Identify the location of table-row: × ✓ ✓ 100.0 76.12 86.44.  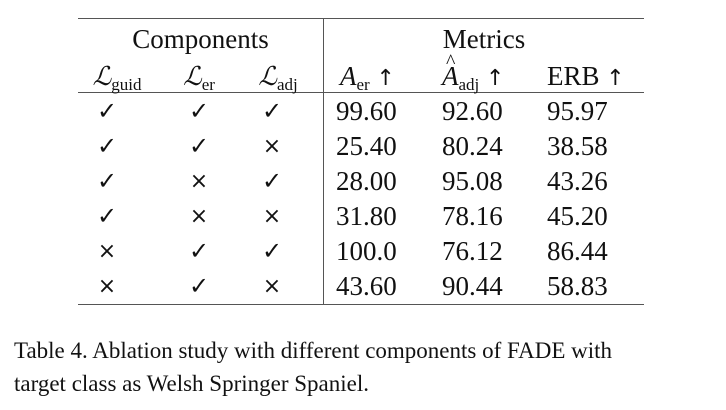
(361, 251).